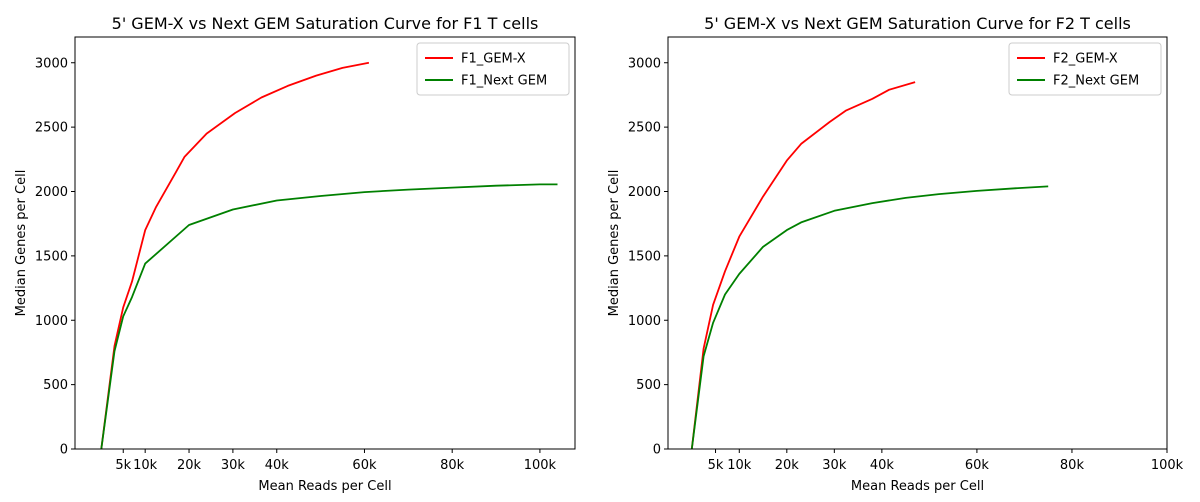 This screenshot has width=1200, height=502. I want to click on legend-label: F2_Next GEM, so click(1096, 81).